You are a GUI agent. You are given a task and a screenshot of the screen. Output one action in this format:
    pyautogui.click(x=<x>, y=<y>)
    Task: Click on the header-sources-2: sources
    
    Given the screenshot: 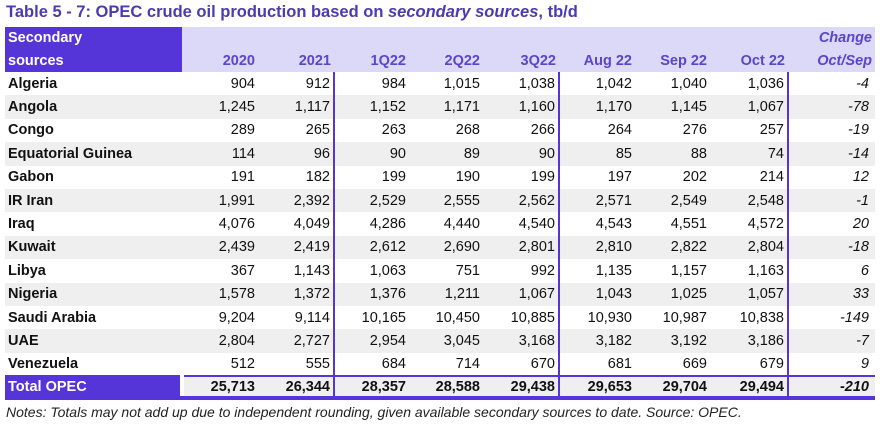 What is the action you would take?
    pyautogui.click(x=93, y=60)
    